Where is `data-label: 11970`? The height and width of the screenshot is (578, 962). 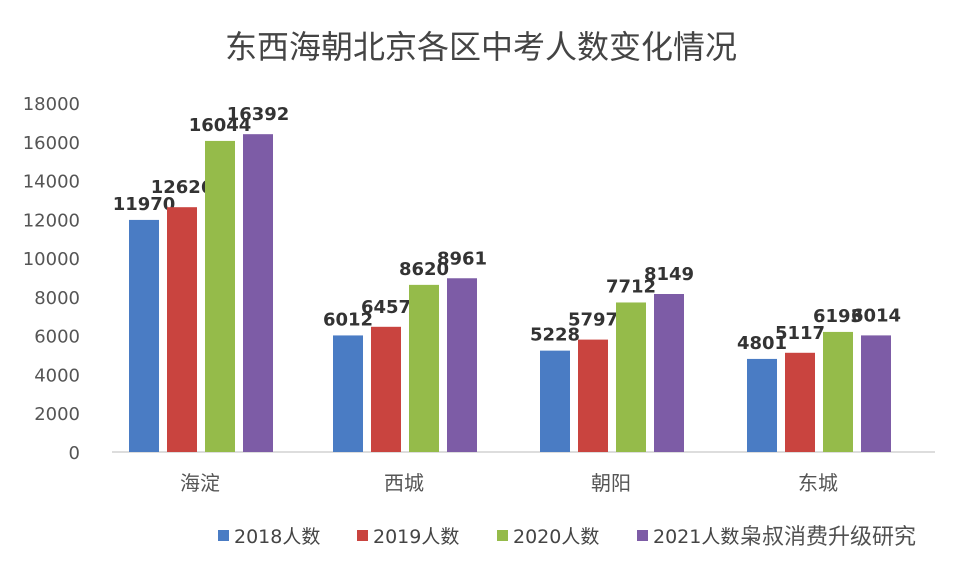
data-label: 11970 is located at coordinates (144, 204).